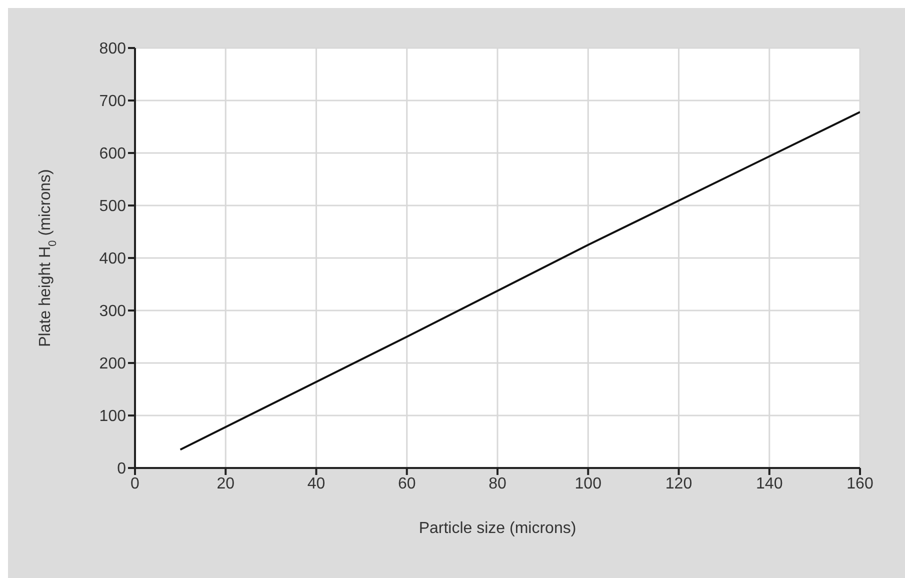 This screenshot has height=578, width=905. What do you see at coordinates (112, 207) in the screenshot?
I see `y-tick-label: 500` at bounding box center [112, 207].